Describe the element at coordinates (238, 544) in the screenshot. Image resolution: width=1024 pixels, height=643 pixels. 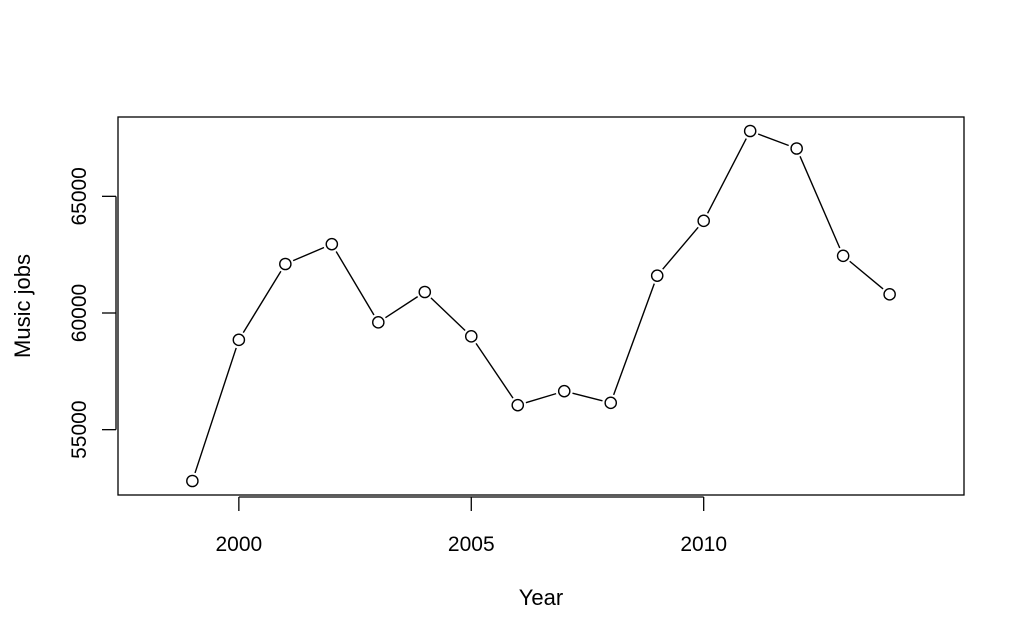
I see `x-tick-label: 2000` at that location.